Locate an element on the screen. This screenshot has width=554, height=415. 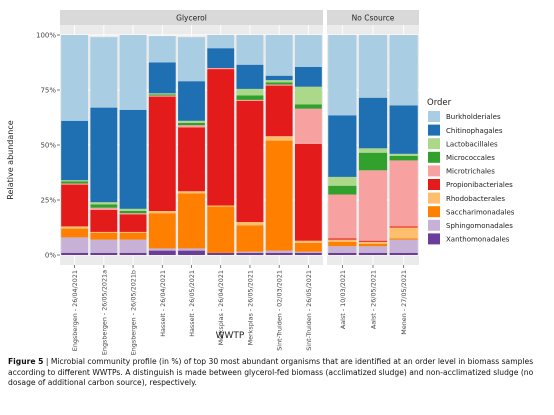
y-axis-label: Relative abundance is located at coordinates (10, 159).